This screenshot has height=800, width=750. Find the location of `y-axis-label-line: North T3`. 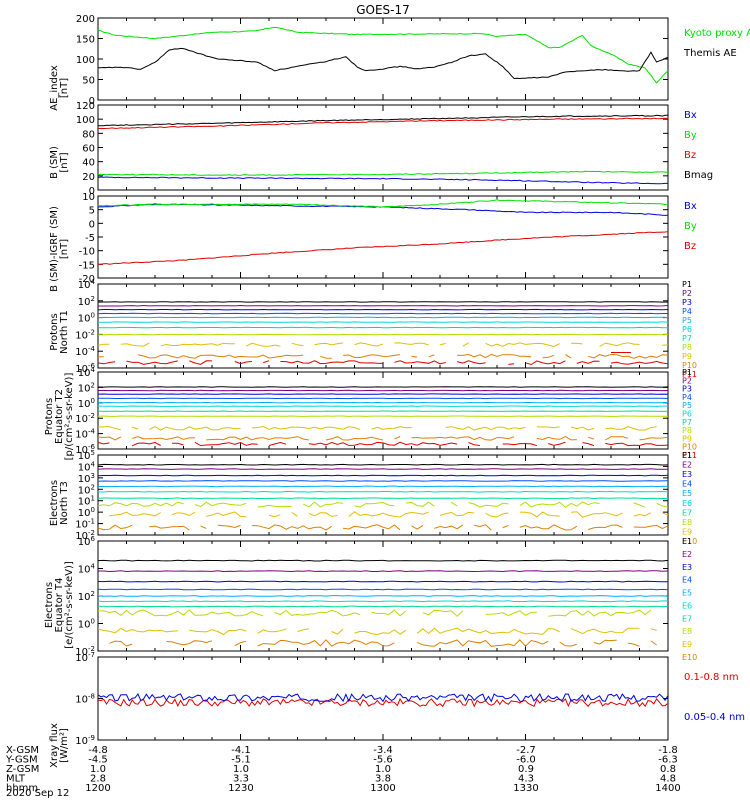

y-axis-label-line: North T3 is located at coordinates (64, 503).